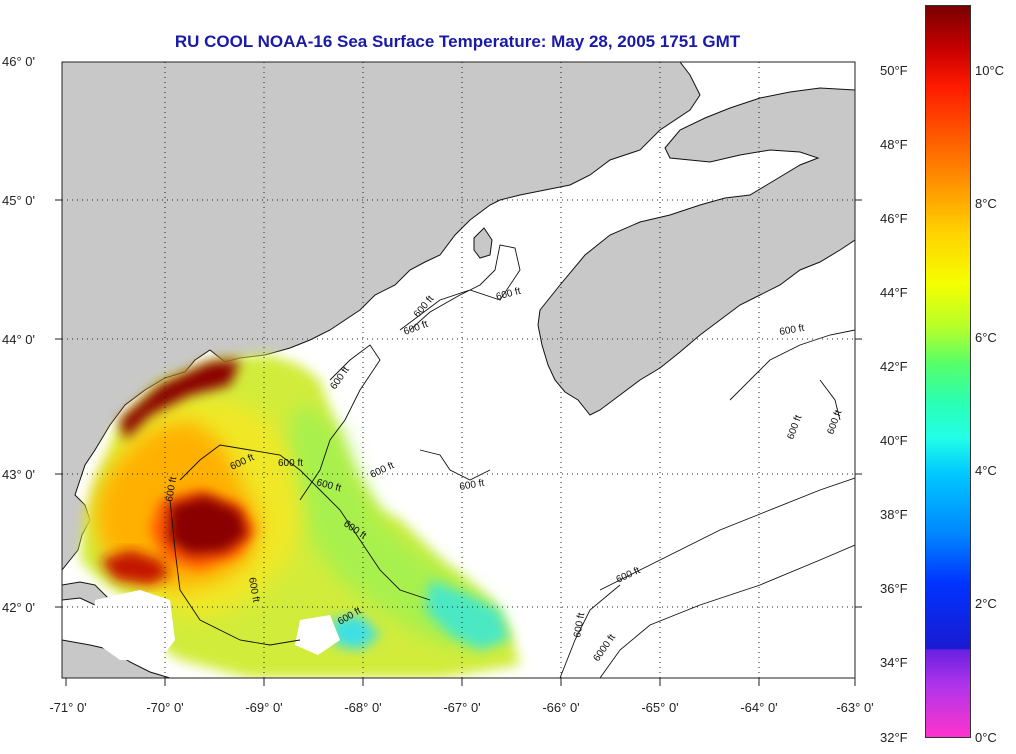  Describe the element at coordinates (68, 707) in the screenshot. I see `lon-label: -71° 0'` at that location.